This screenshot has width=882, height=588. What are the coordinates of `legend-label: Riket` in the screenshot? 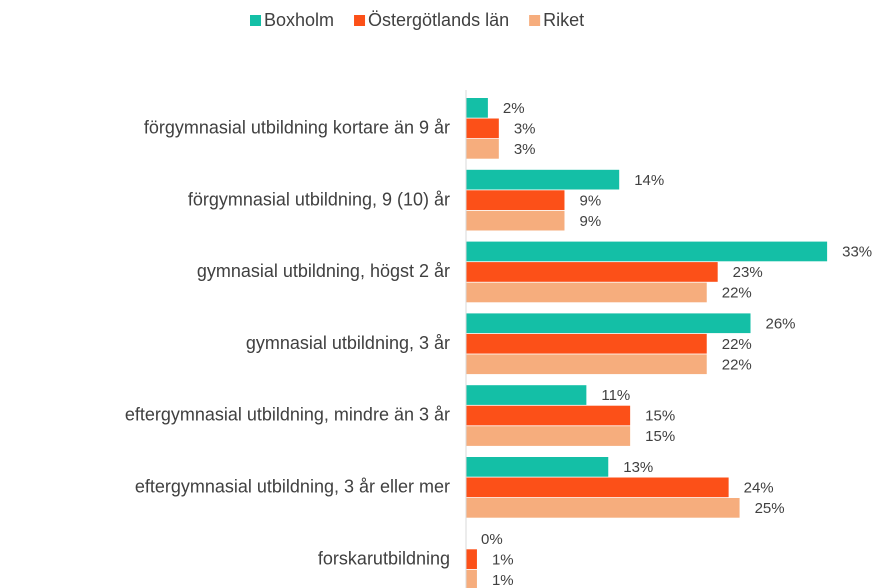 It's located at (563, 20).